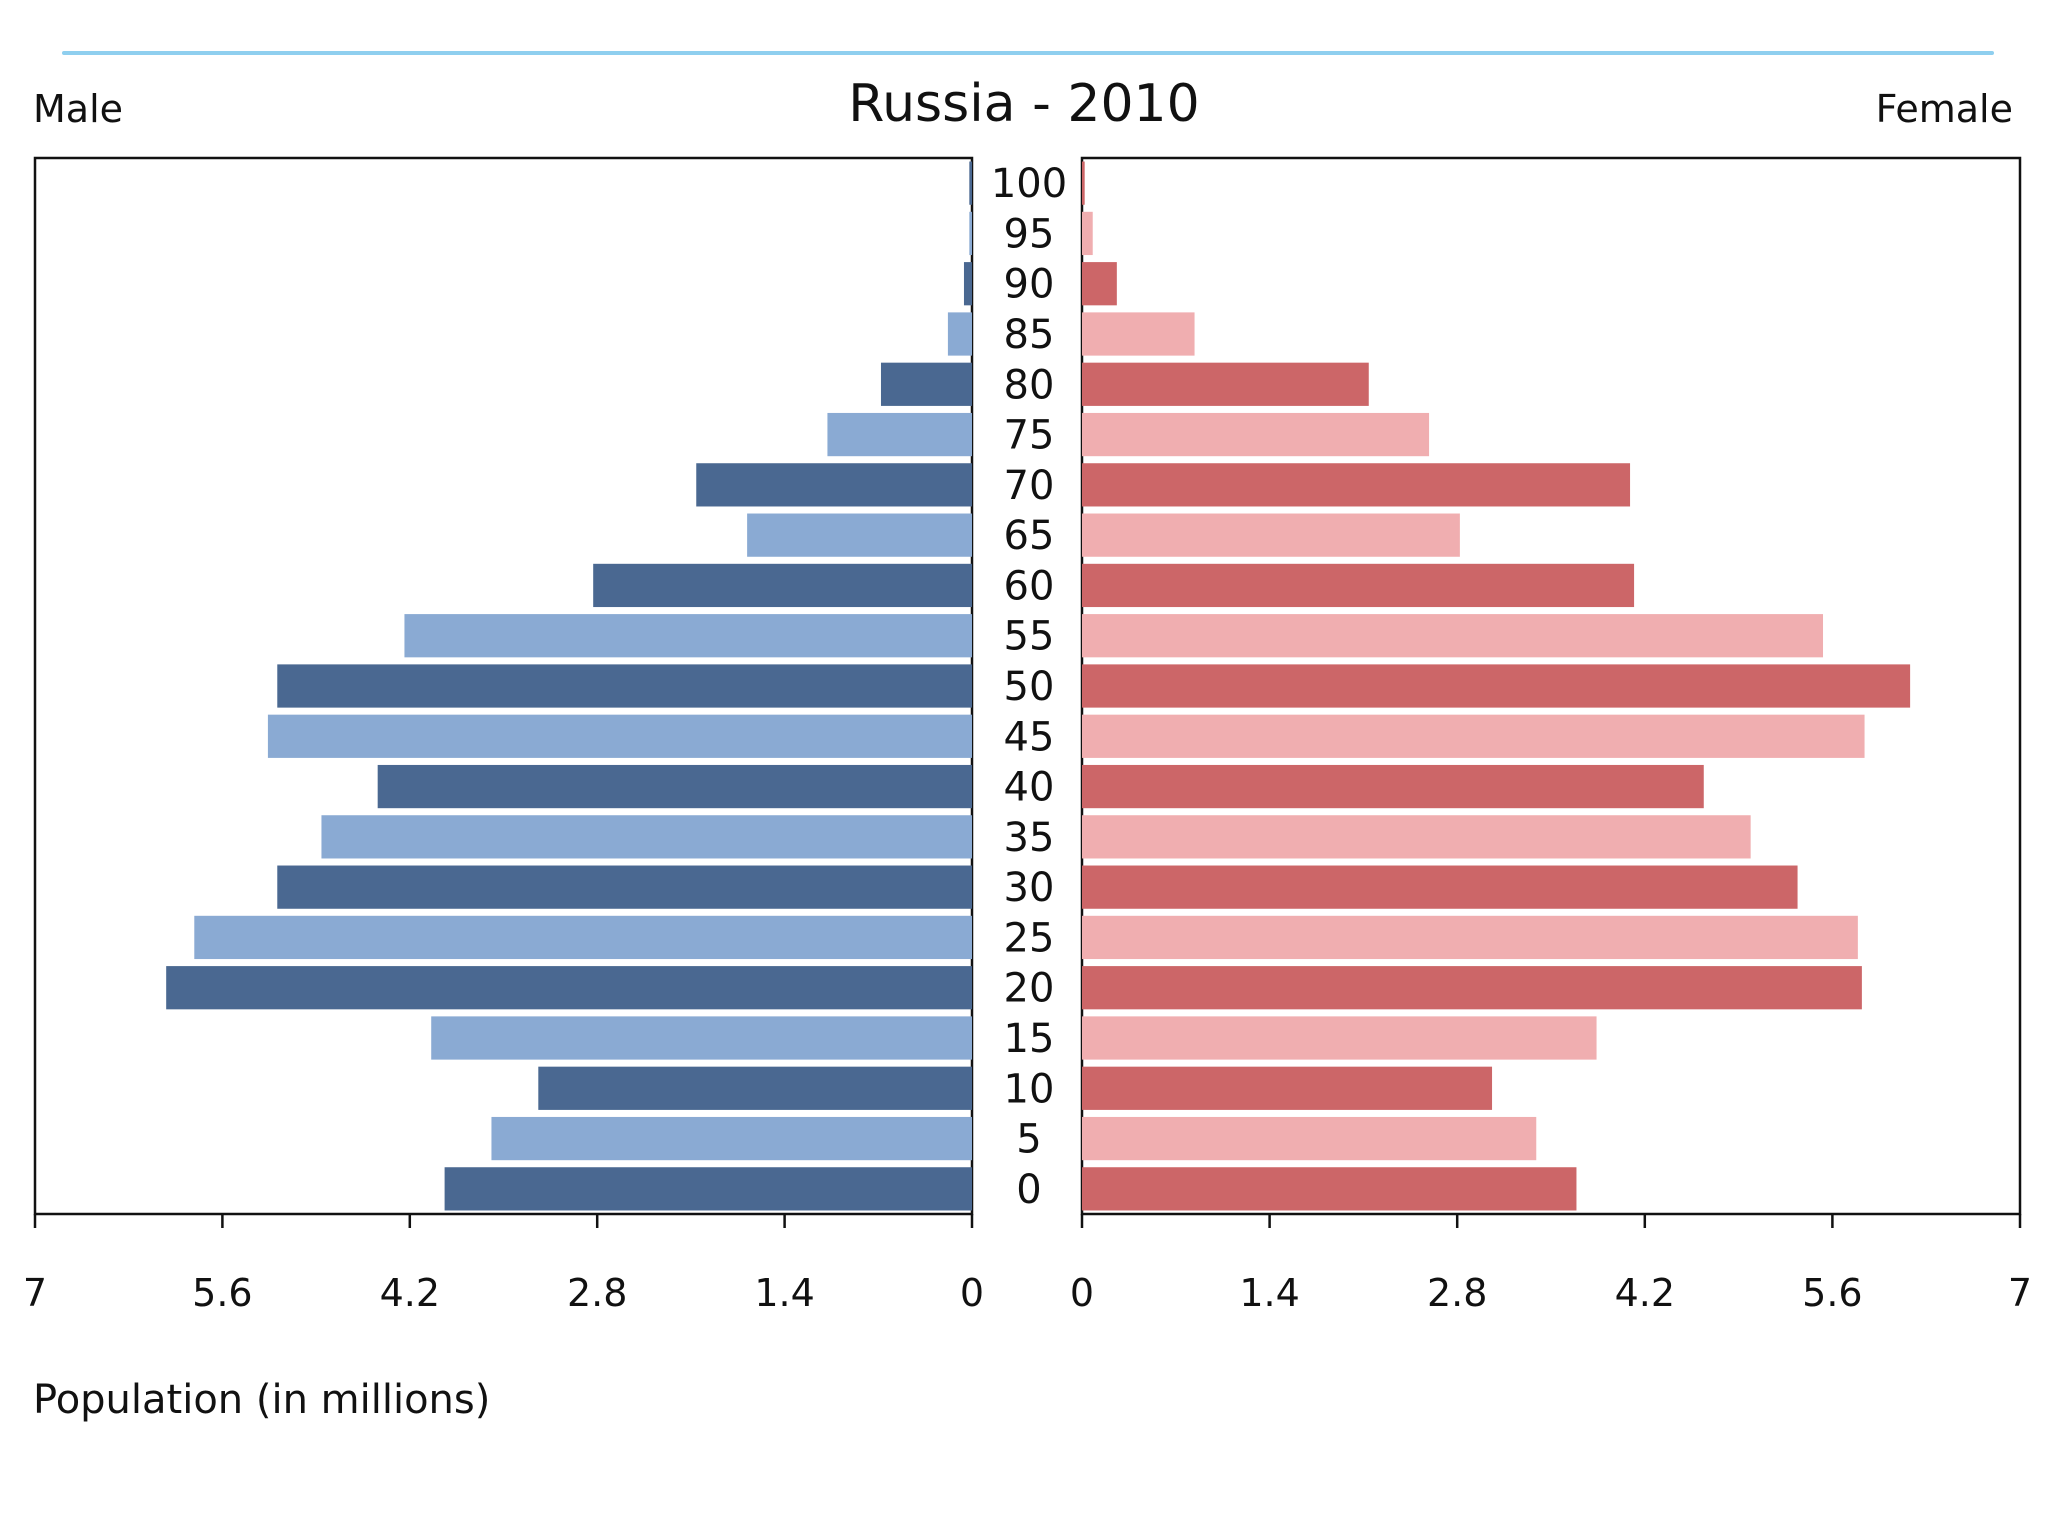  Describe the element at coordinates (1029, 737) in the screenshot. I see `age-label-45: 45` at that location.